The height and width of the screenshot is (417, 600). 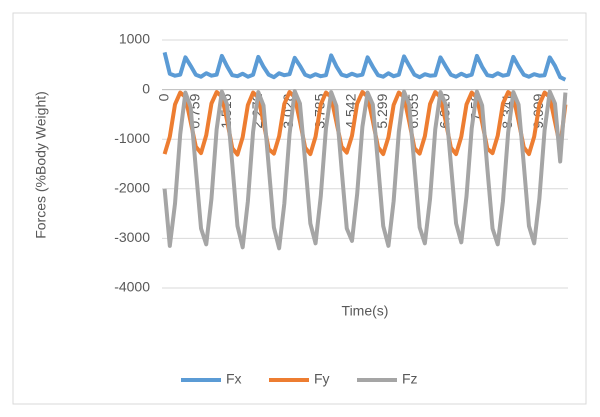 I want to click on y-tick-label: -1000, so click(x=132, y=138).